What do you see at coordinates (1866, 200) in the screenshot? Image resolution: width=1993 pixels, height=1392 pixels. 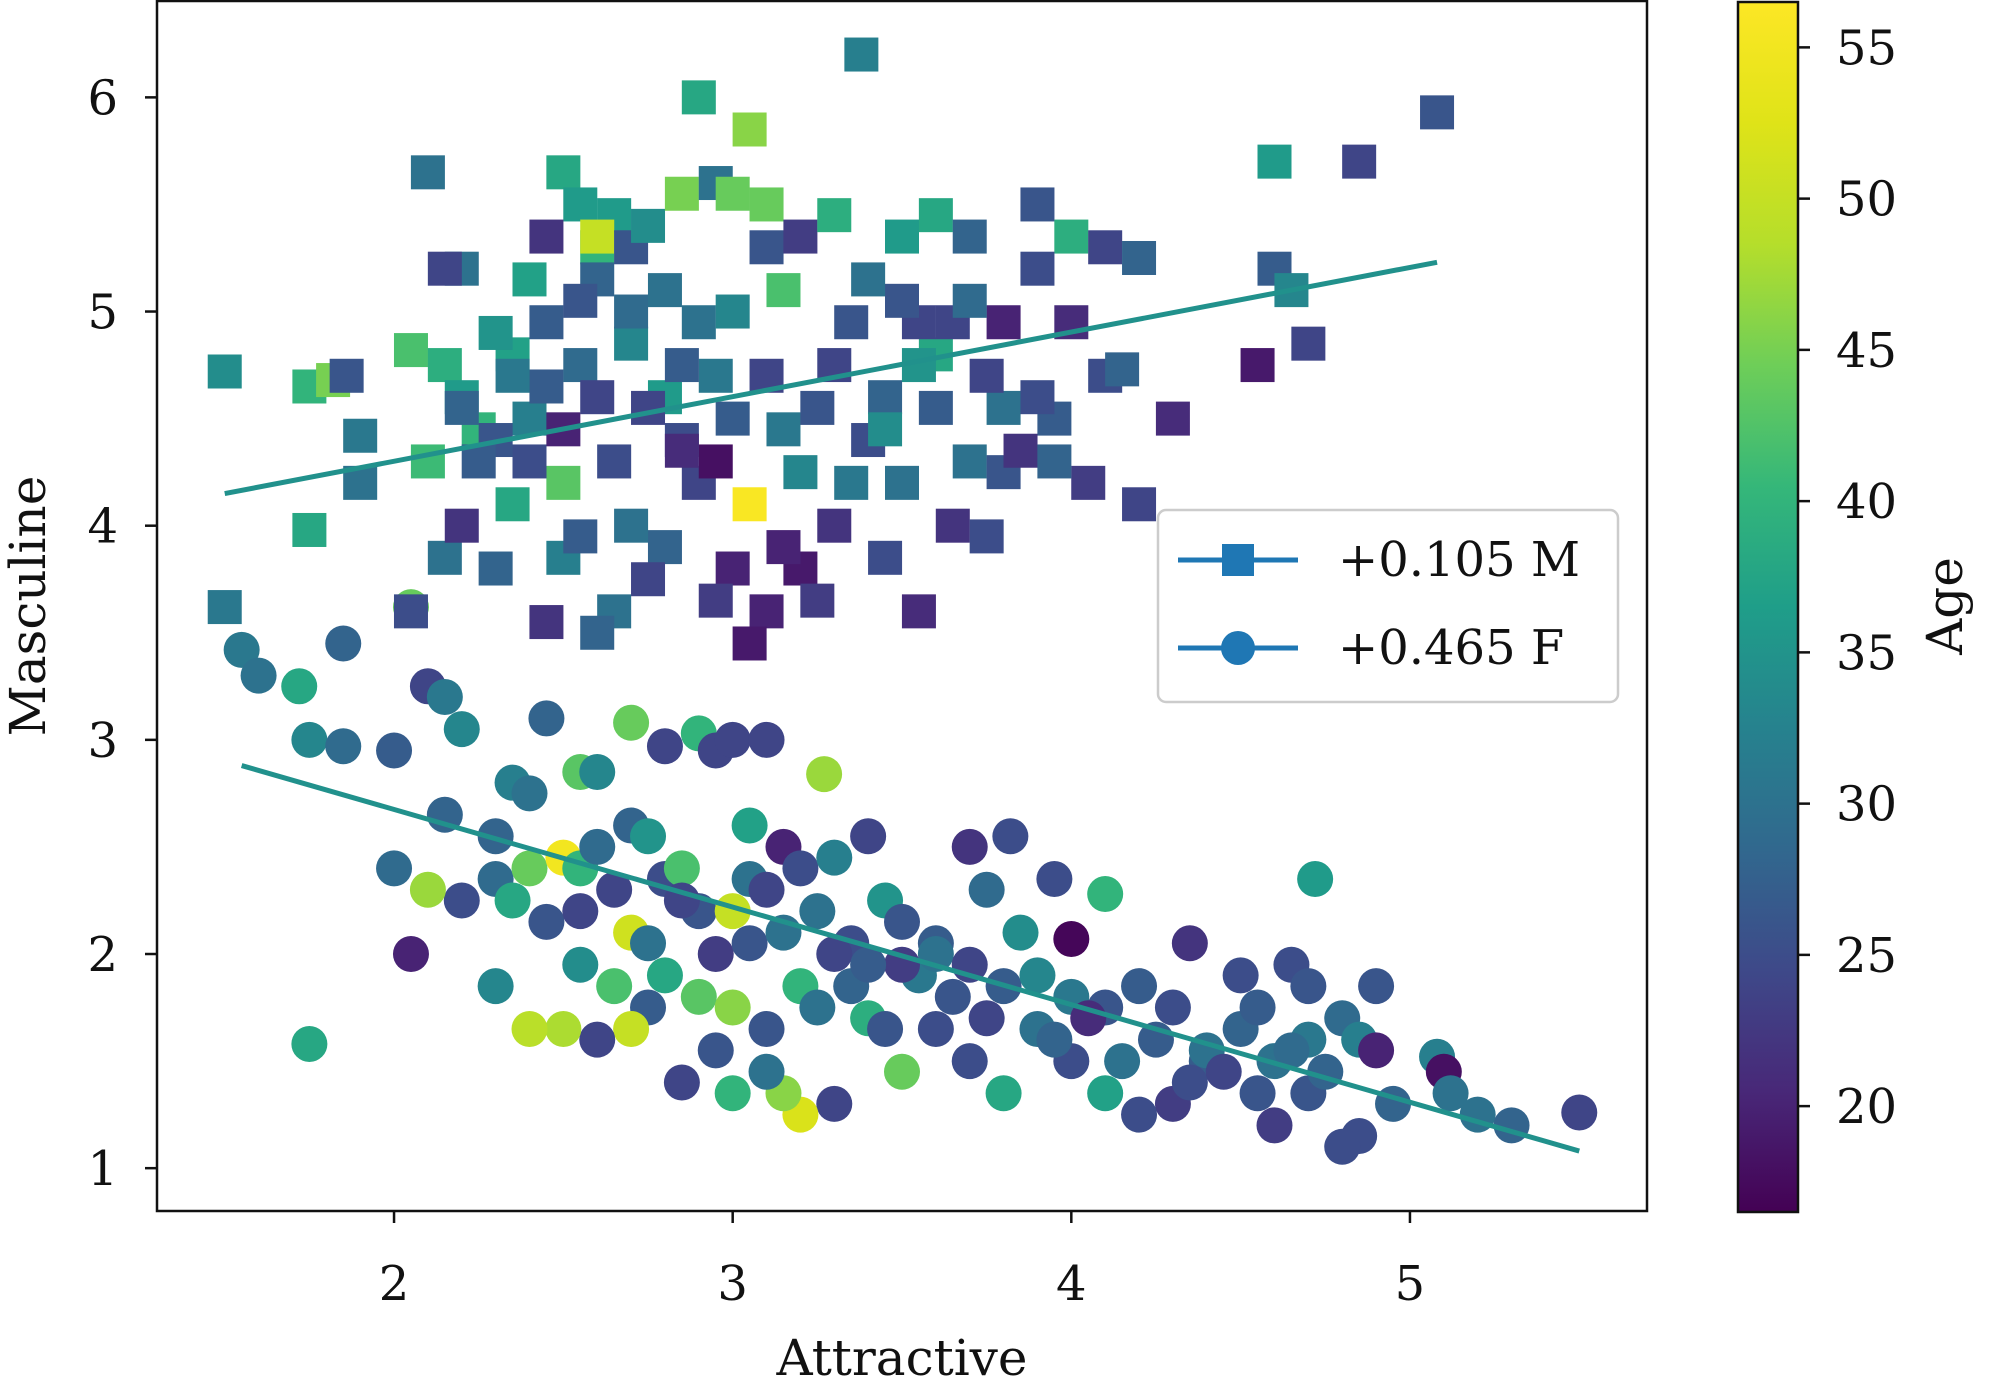 I see `colorbar-tick-label: 50` at bounding box center [1866, 200].